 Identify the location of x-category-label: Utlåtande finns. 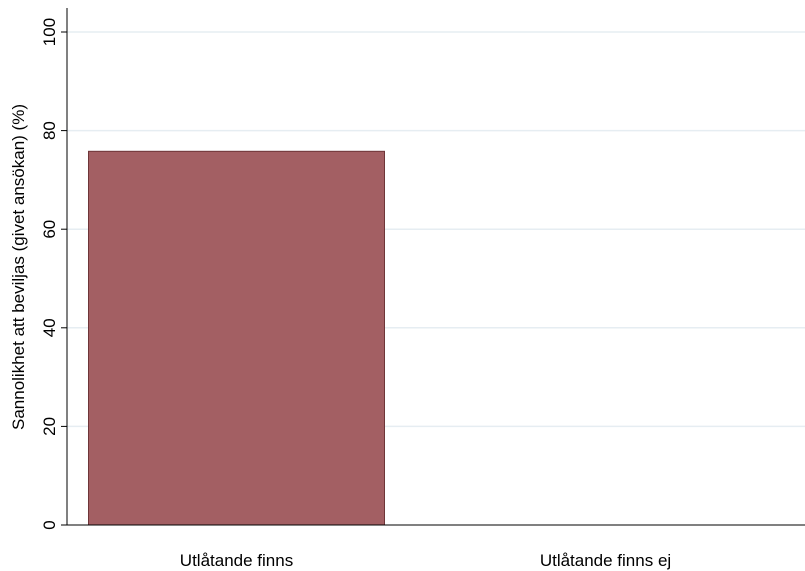
(236, 560).